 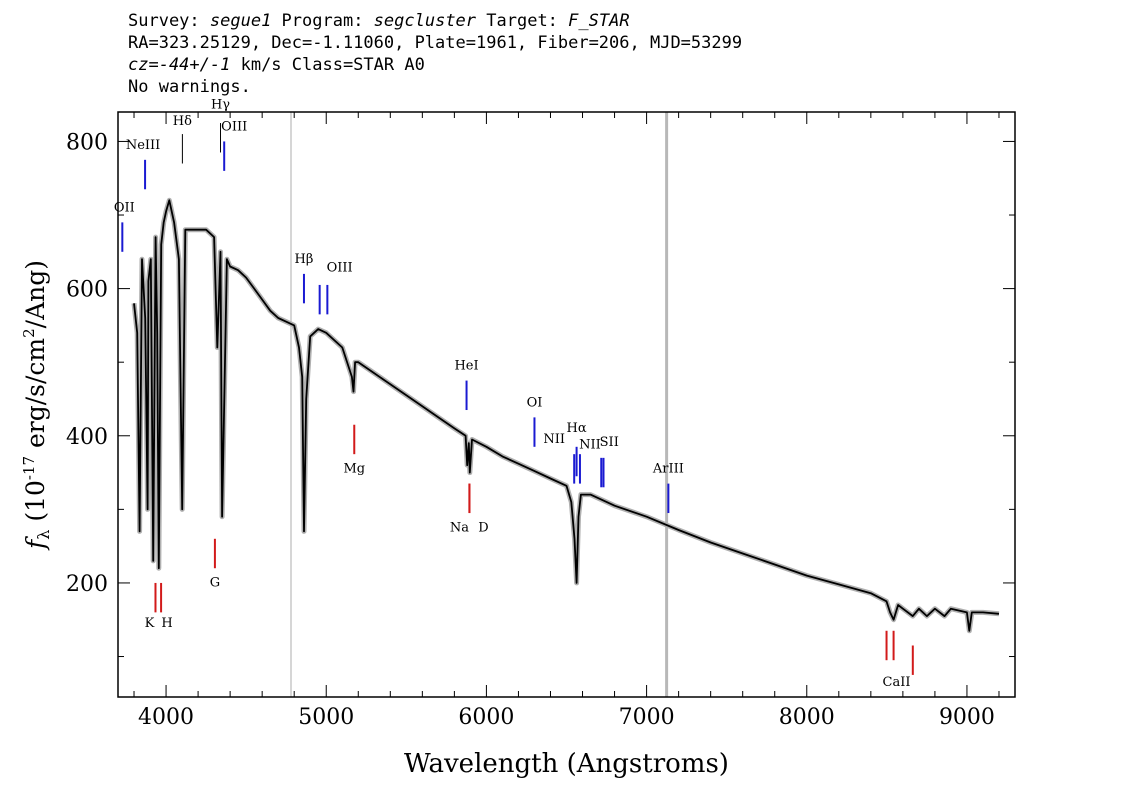 I want to click on survey-label: Survey:, so click(x=169, y=21).